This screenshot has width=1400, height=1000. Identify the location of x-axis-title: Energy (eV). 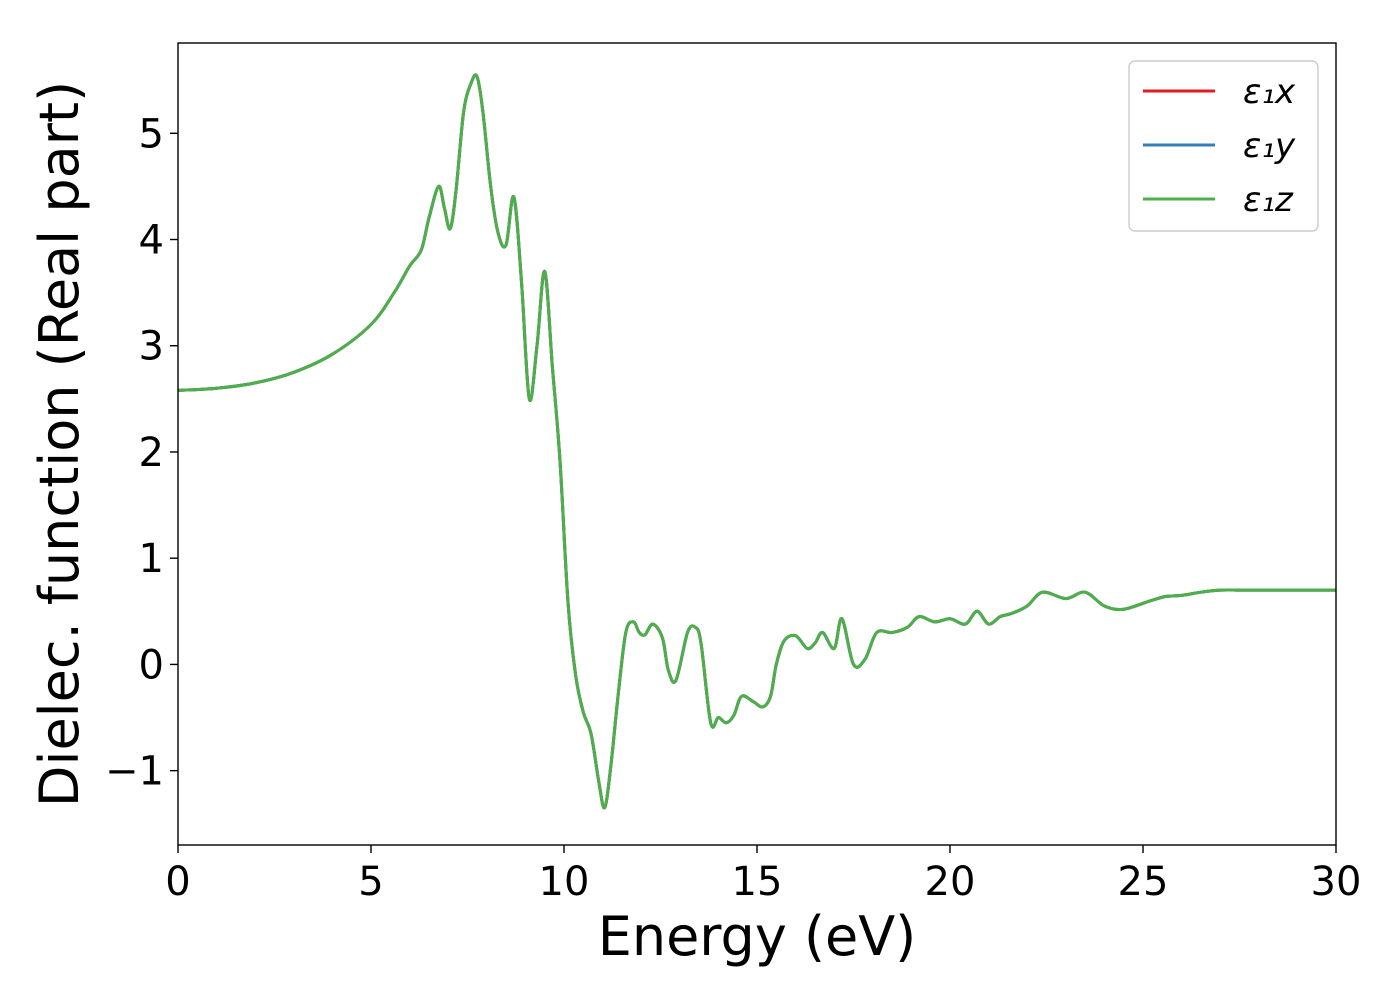
(757, 936).